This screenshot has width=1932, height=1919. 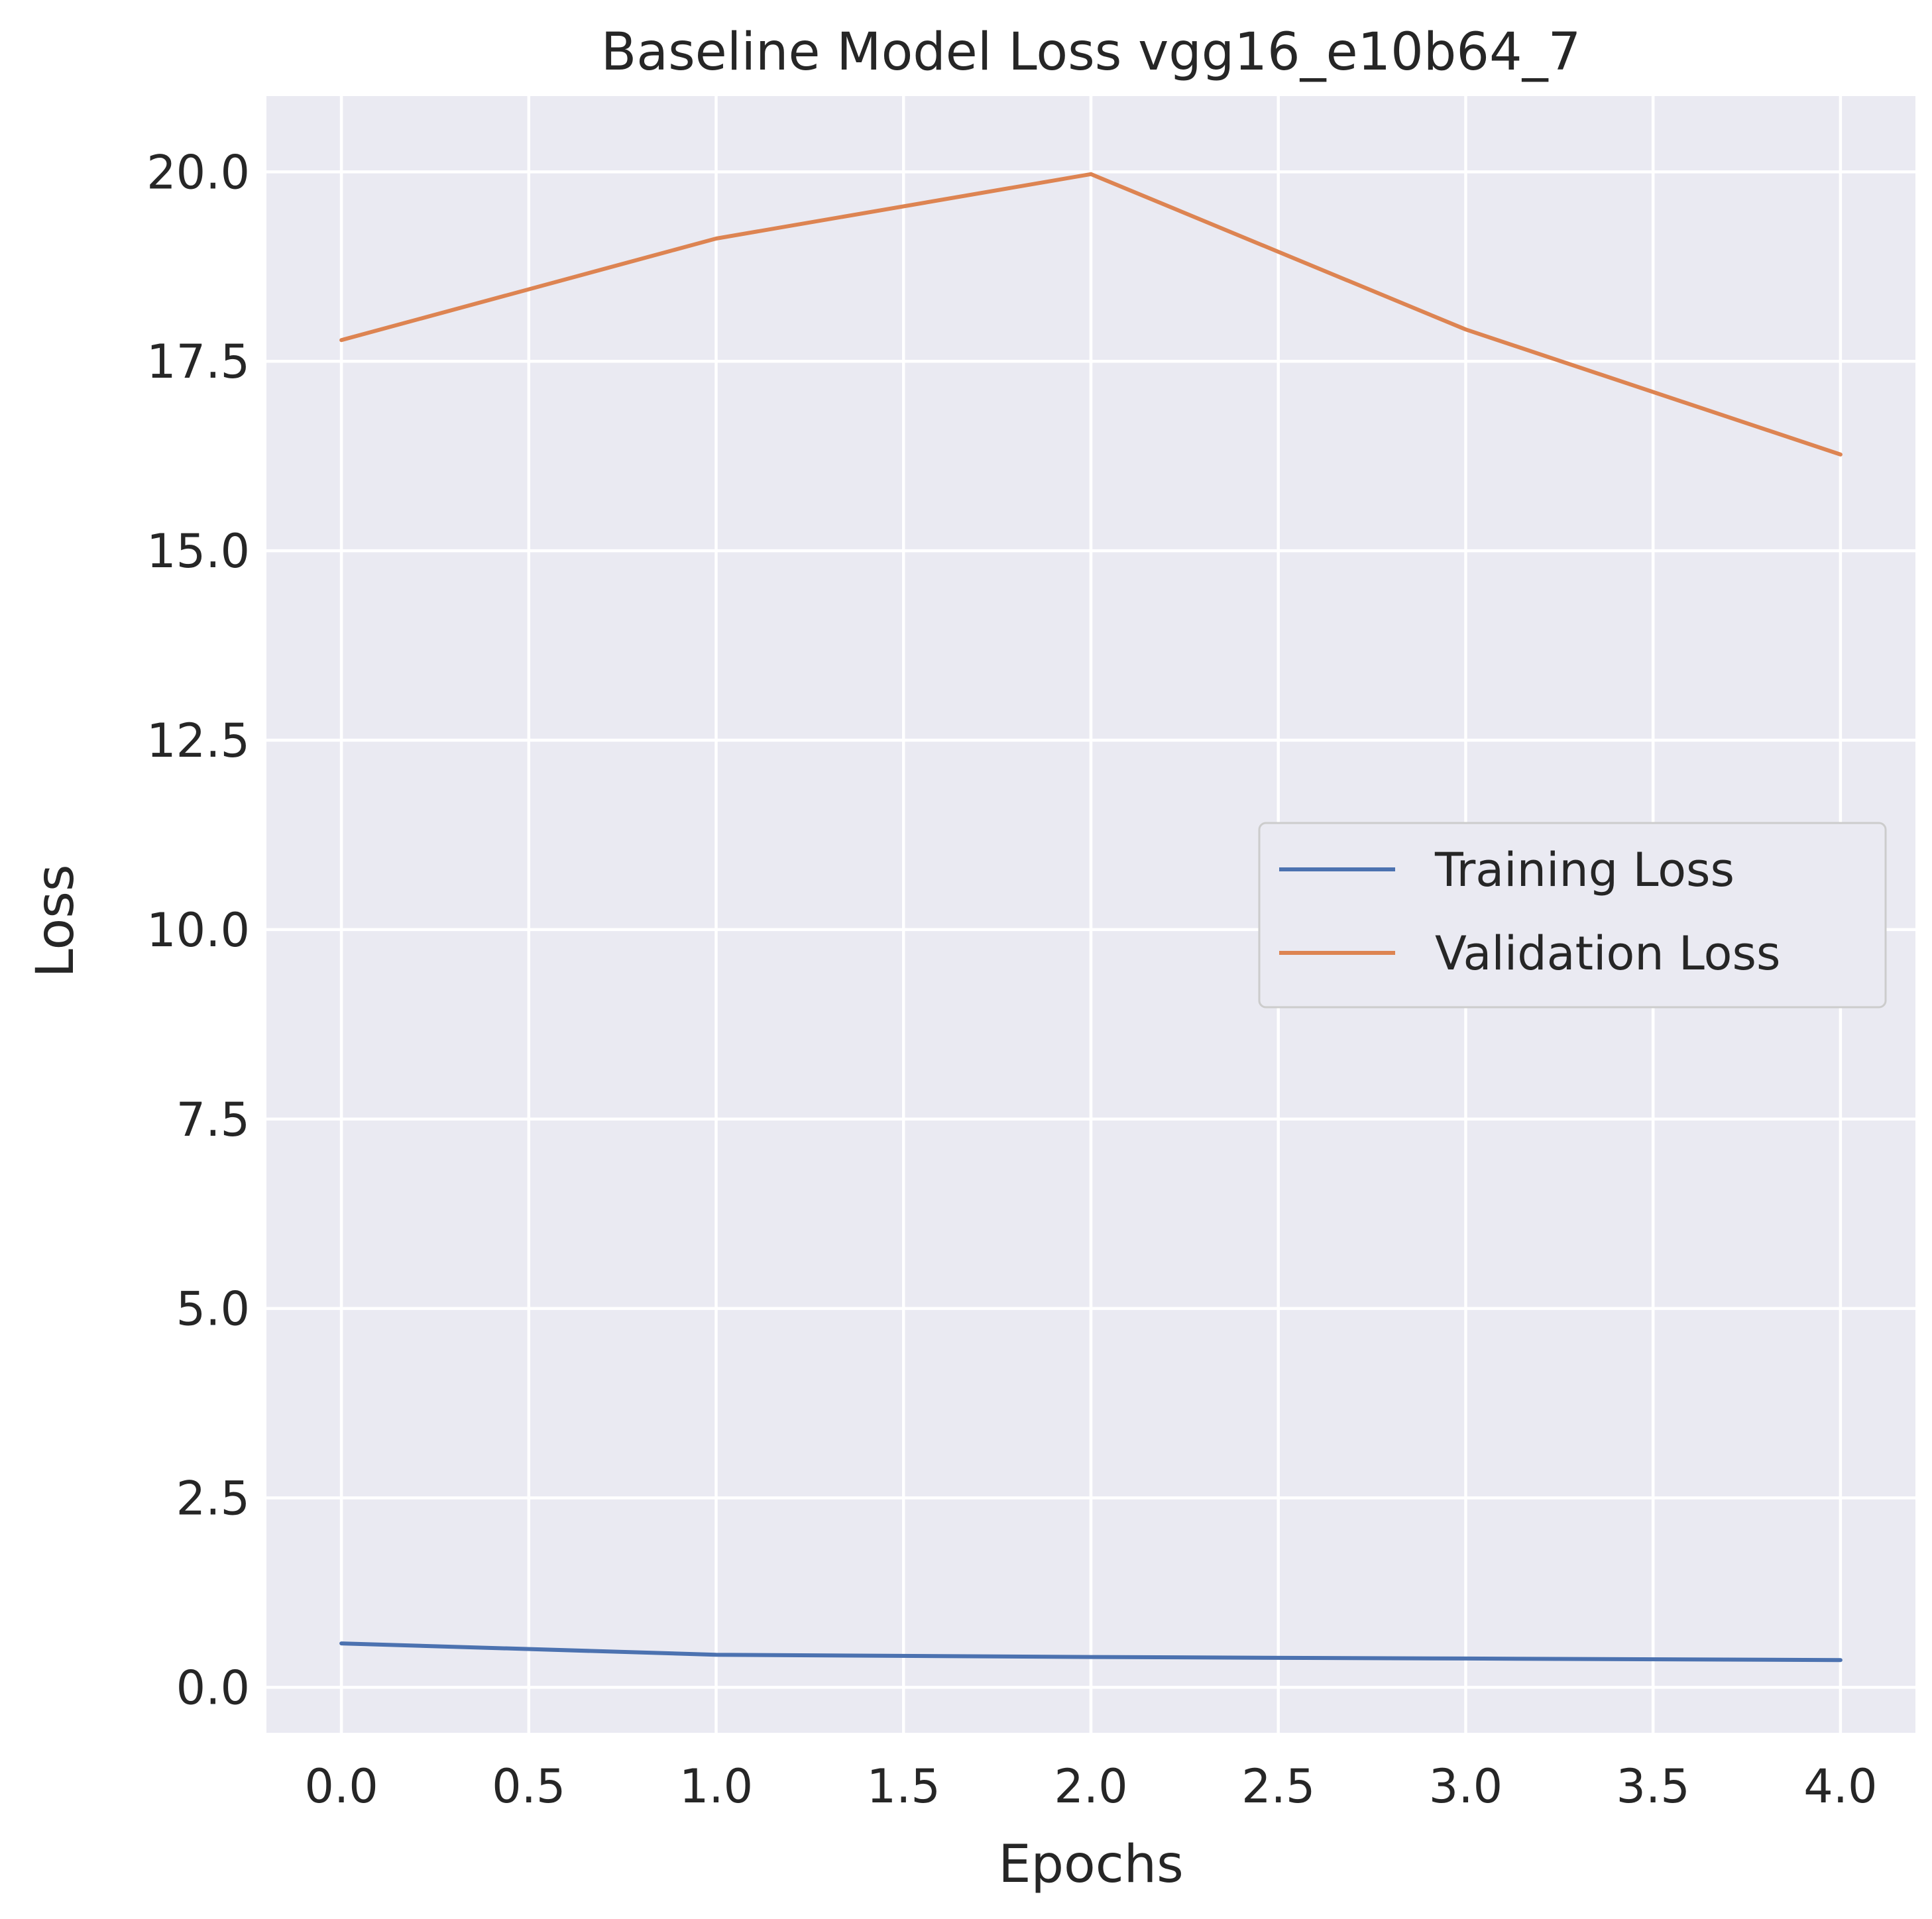 What do you see at coordinates (198, 551) in the screenshot?
I see `y-tick-label: 15.0` at bounding box center [198, 551].